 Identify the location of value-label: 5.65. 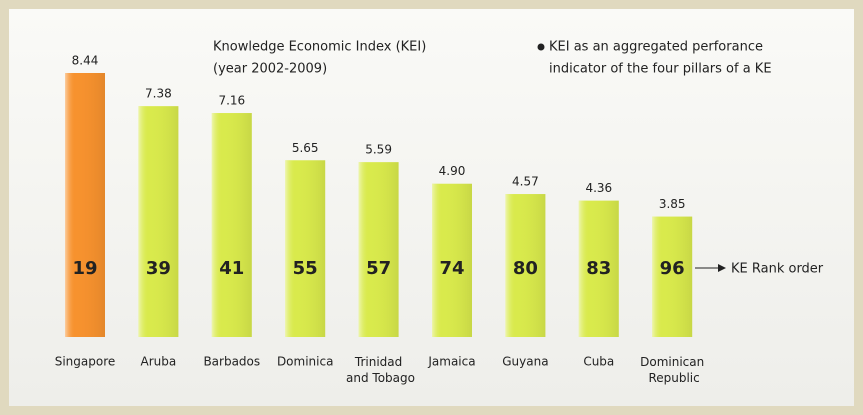
(305, 148).